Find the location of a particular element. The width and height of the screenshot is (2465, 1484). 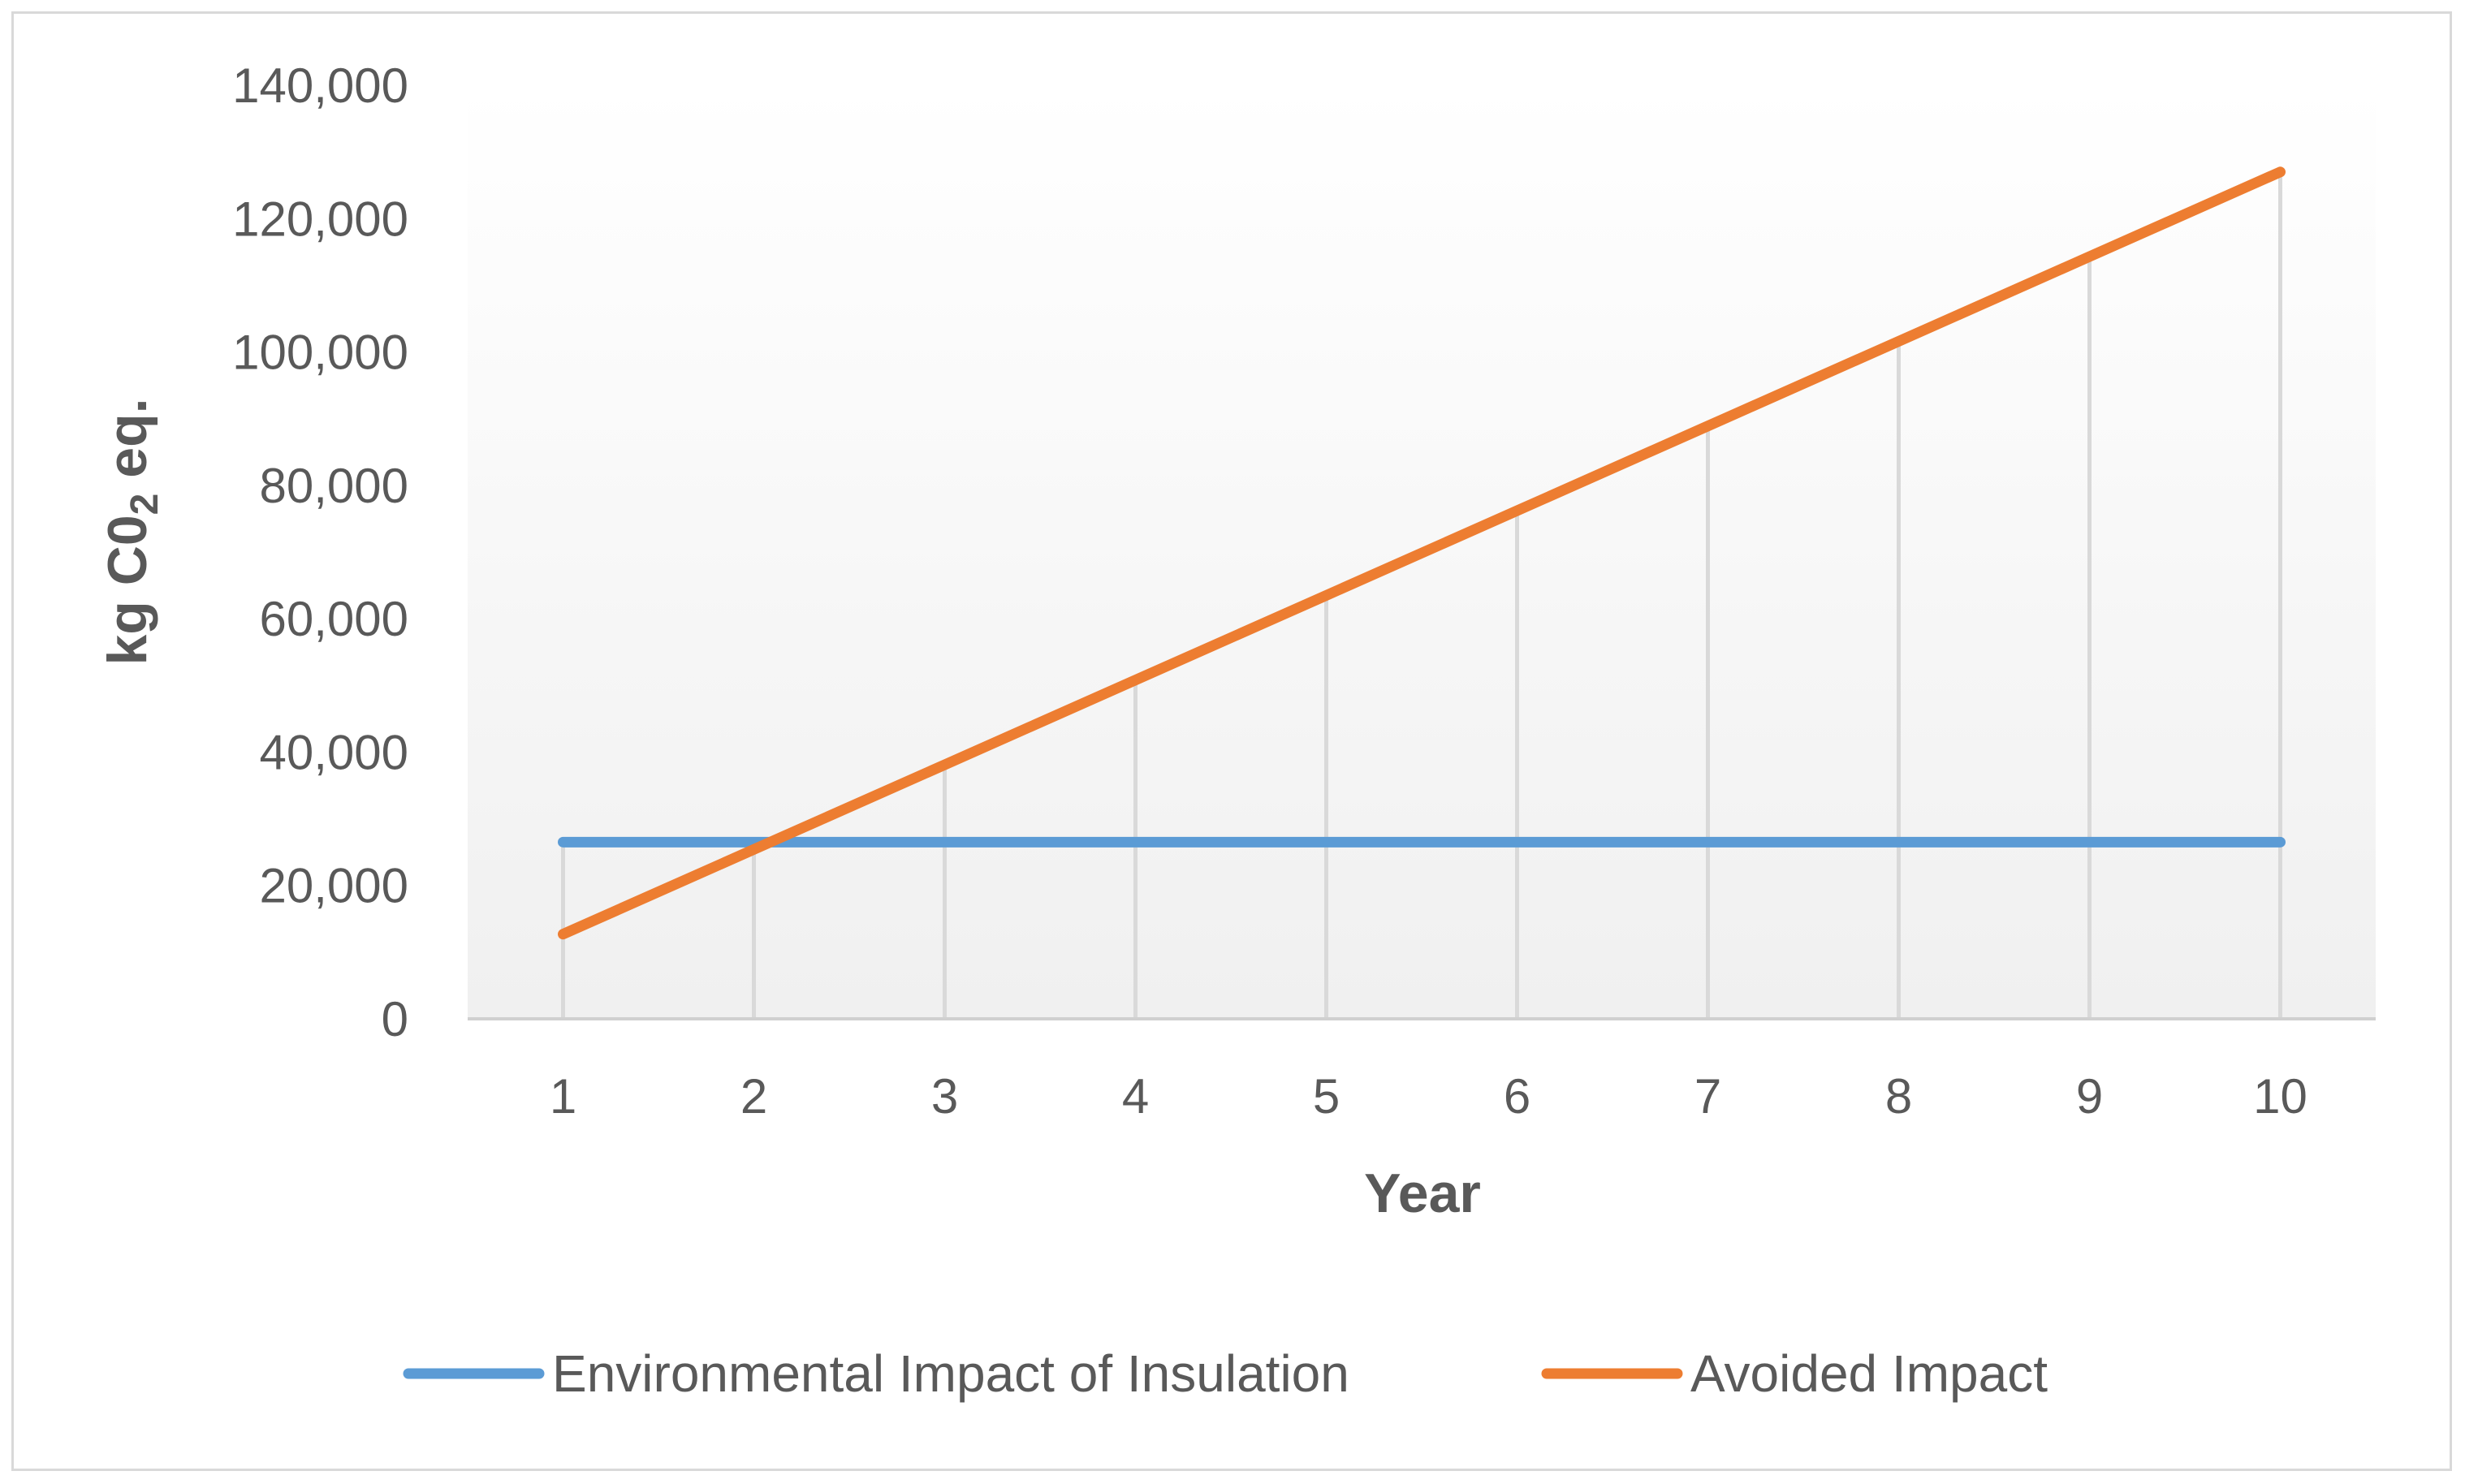

x-tick-label: 1 is located at coordinates (563, 1096).